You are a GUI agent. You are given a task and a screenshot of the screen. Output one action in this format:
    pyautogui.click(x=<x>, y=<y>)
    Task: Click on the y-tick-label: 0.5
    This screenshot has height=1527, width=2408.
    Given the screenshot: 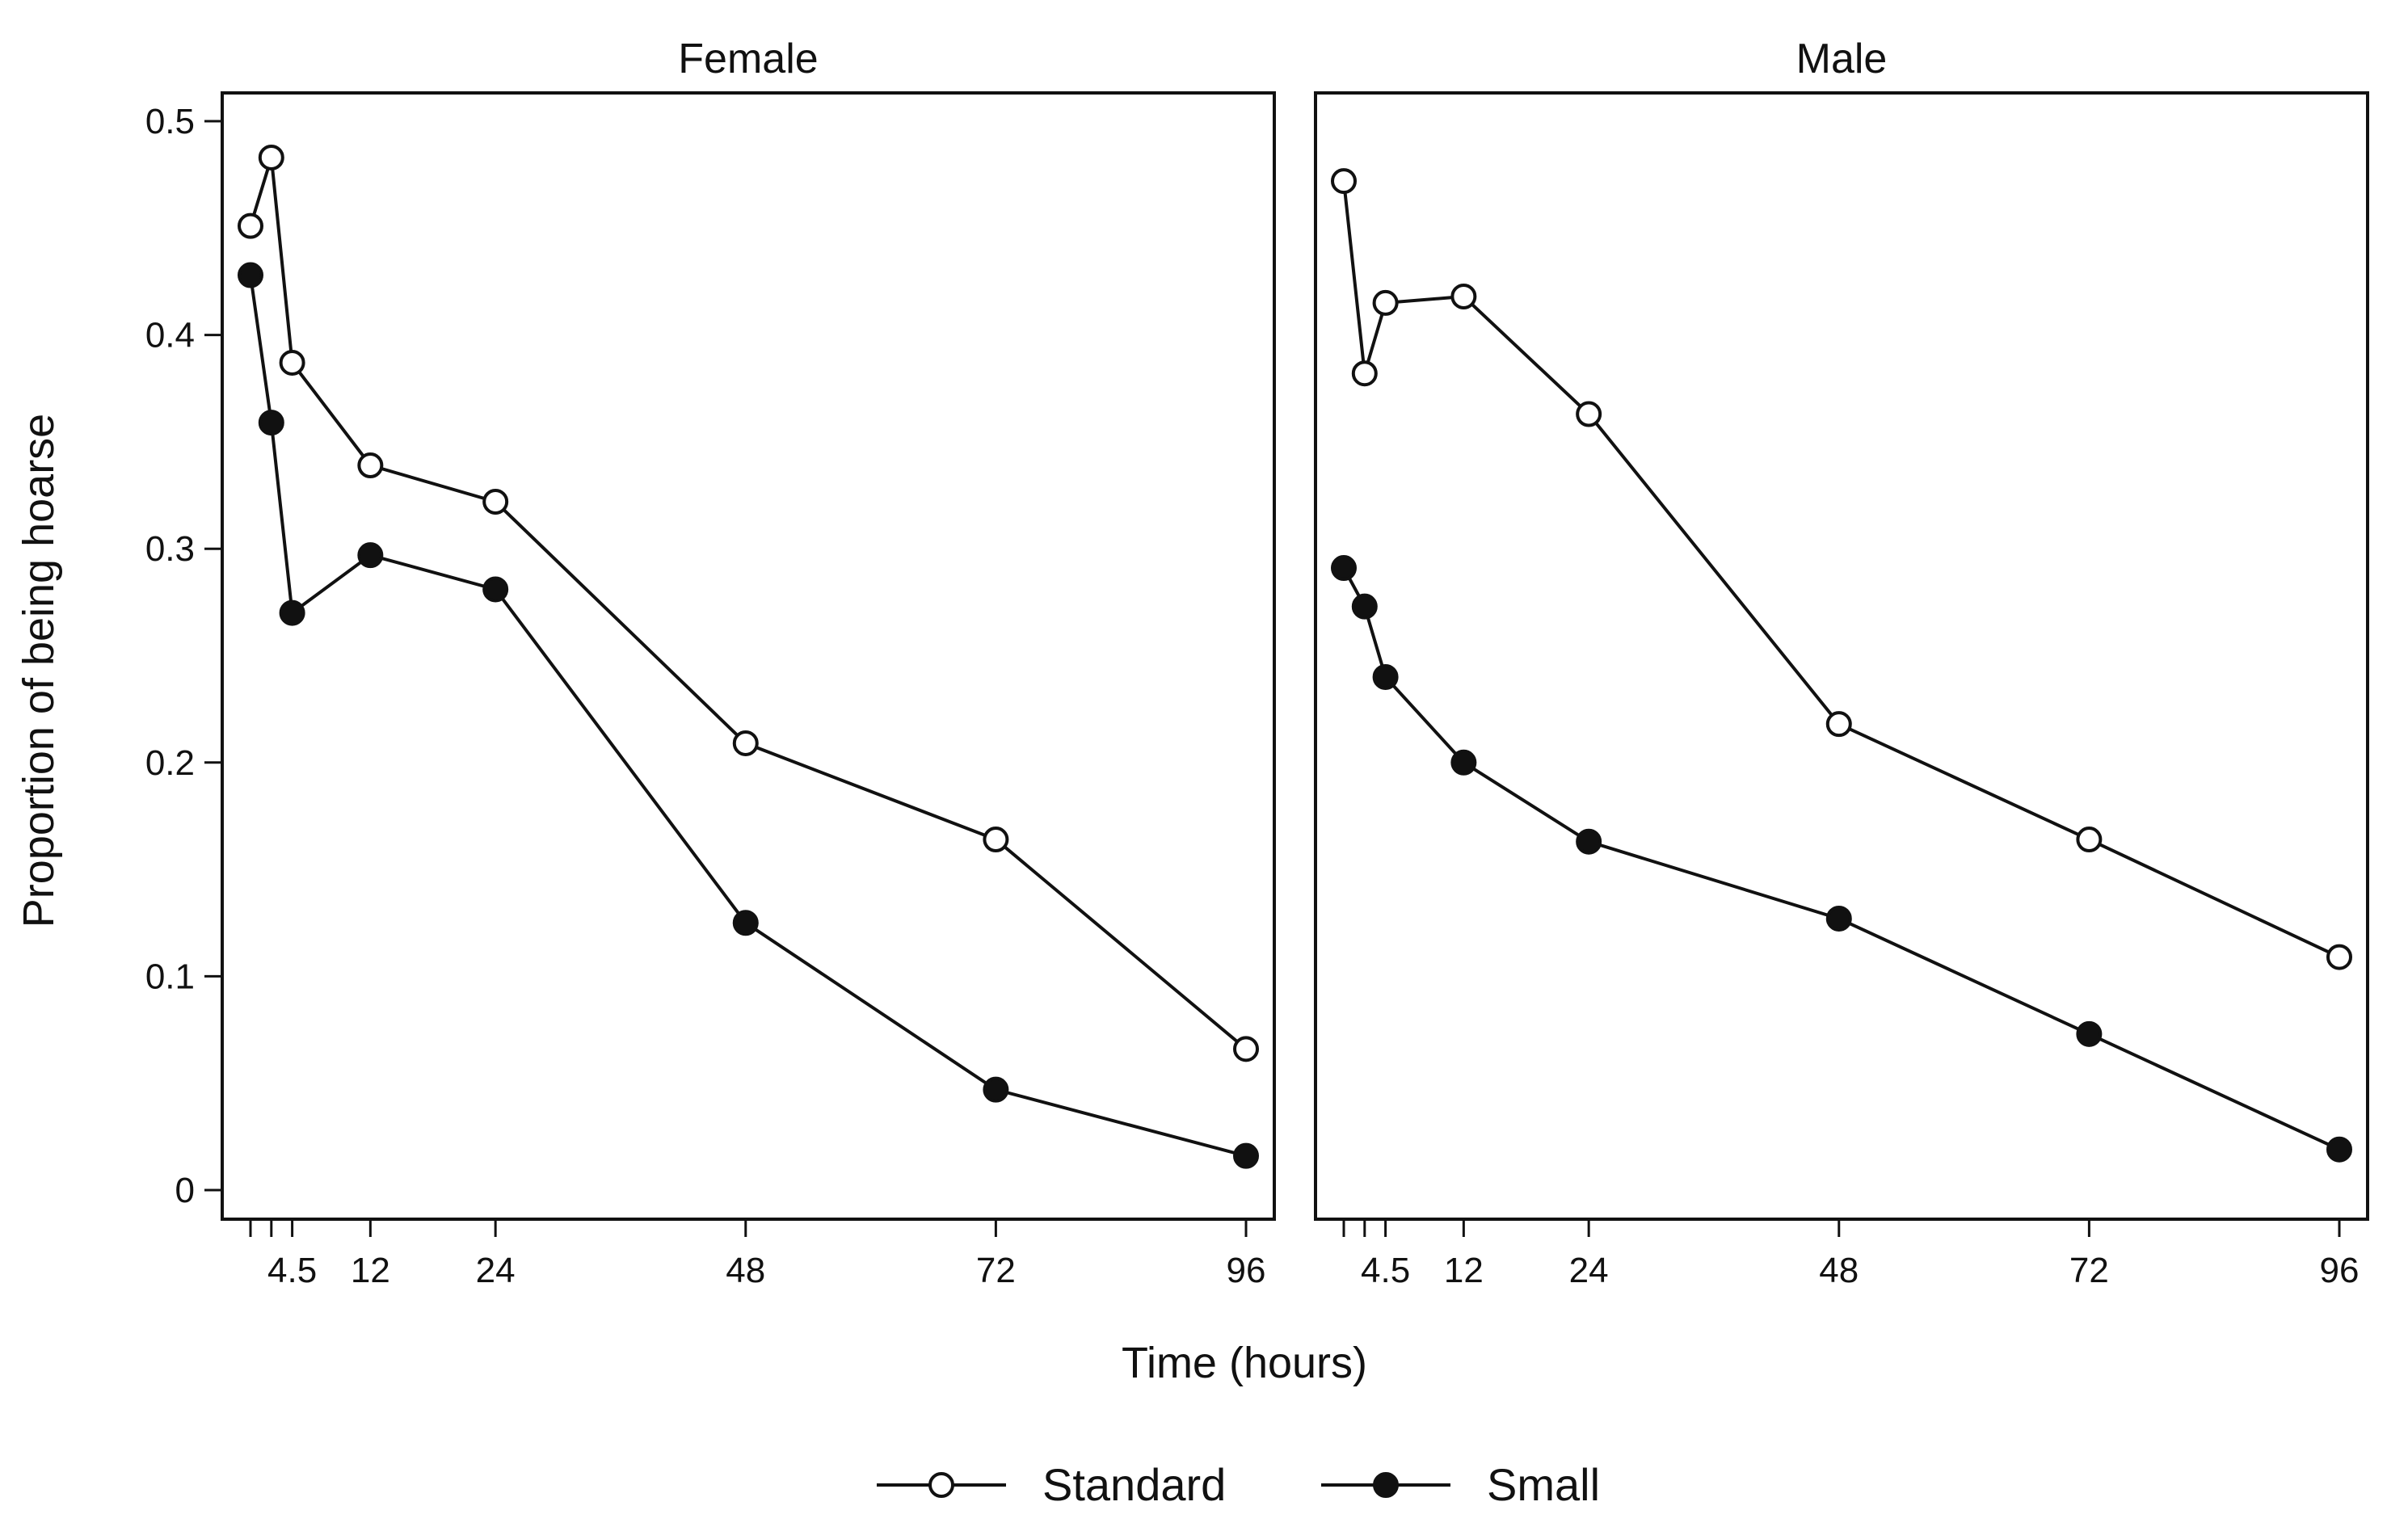 What is the action you would take?
    pyautogui.click(x=170, y=121)
    